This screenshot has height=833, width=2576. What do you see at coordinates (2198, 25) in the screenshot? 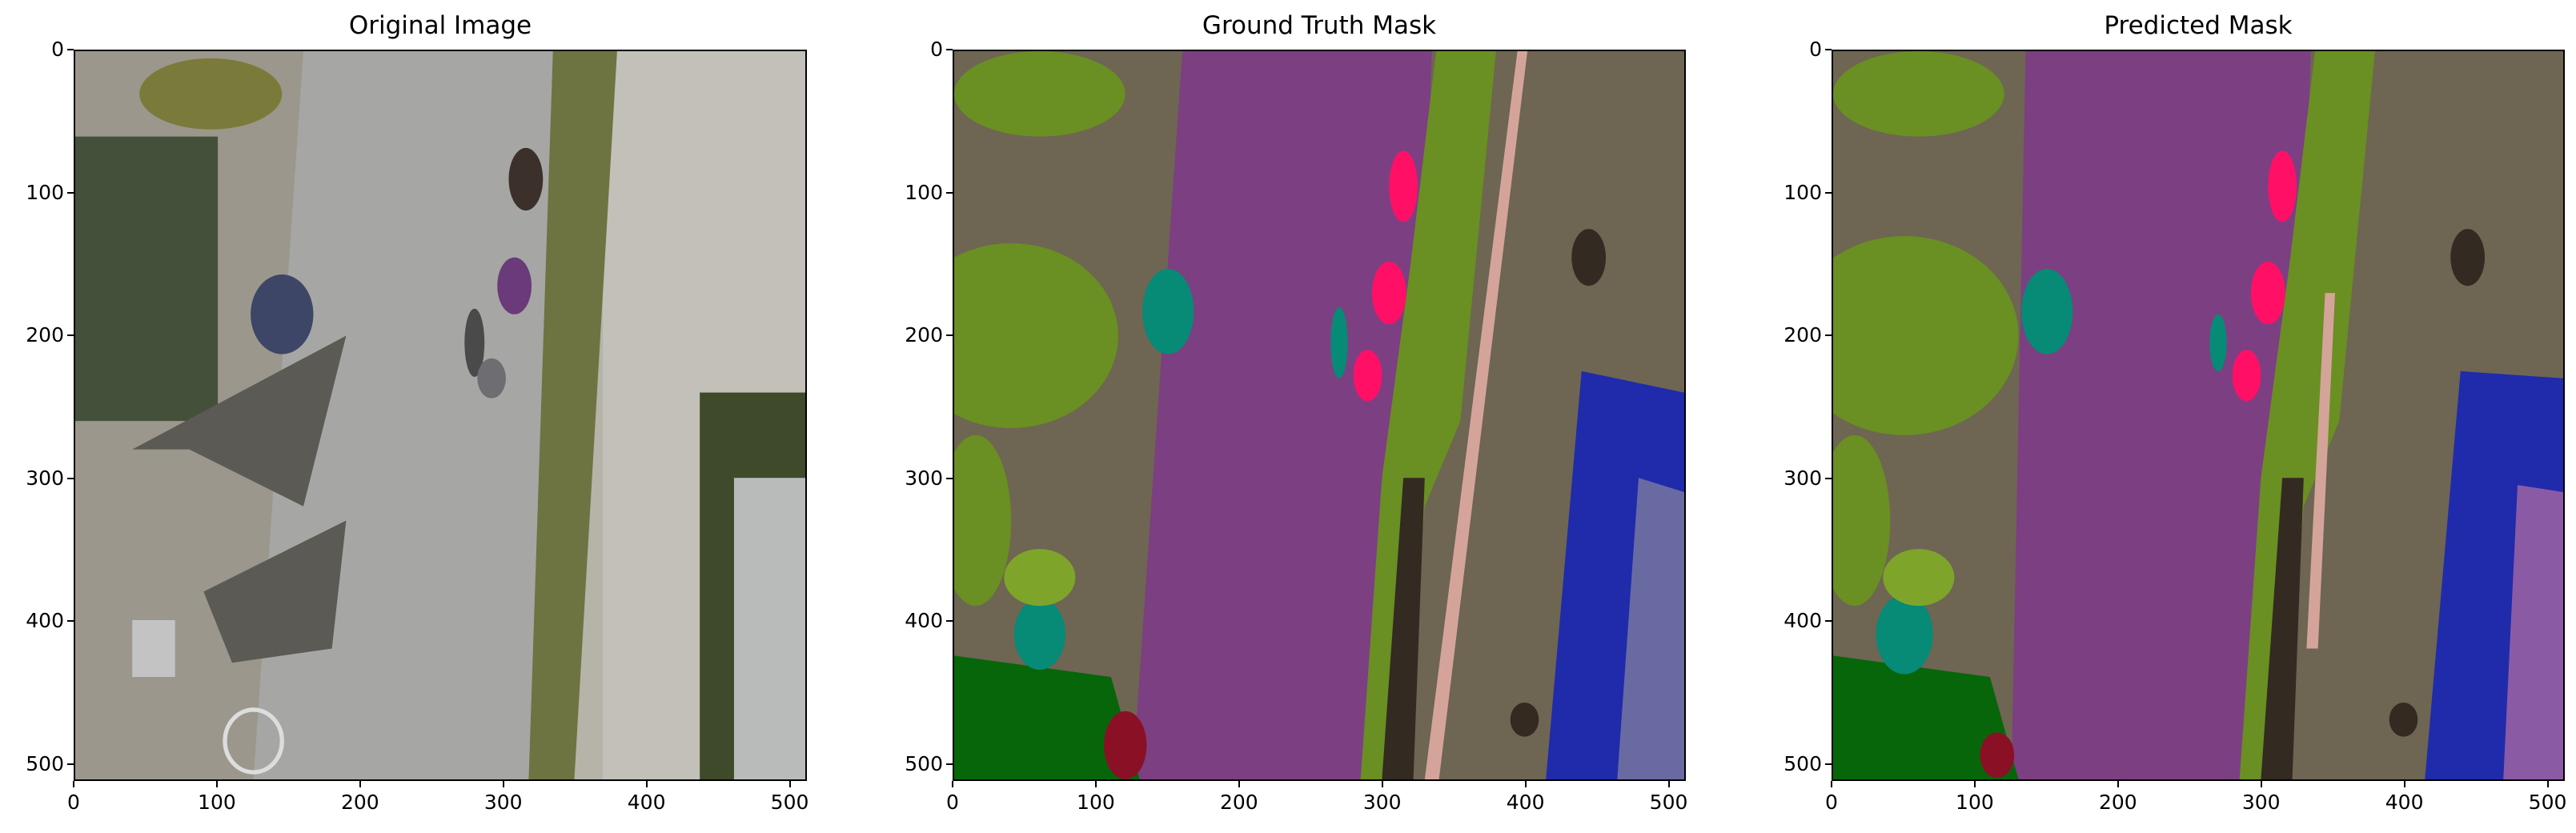
I see `panel-title: Predicted Mask` at bounding box center [2198, 25].